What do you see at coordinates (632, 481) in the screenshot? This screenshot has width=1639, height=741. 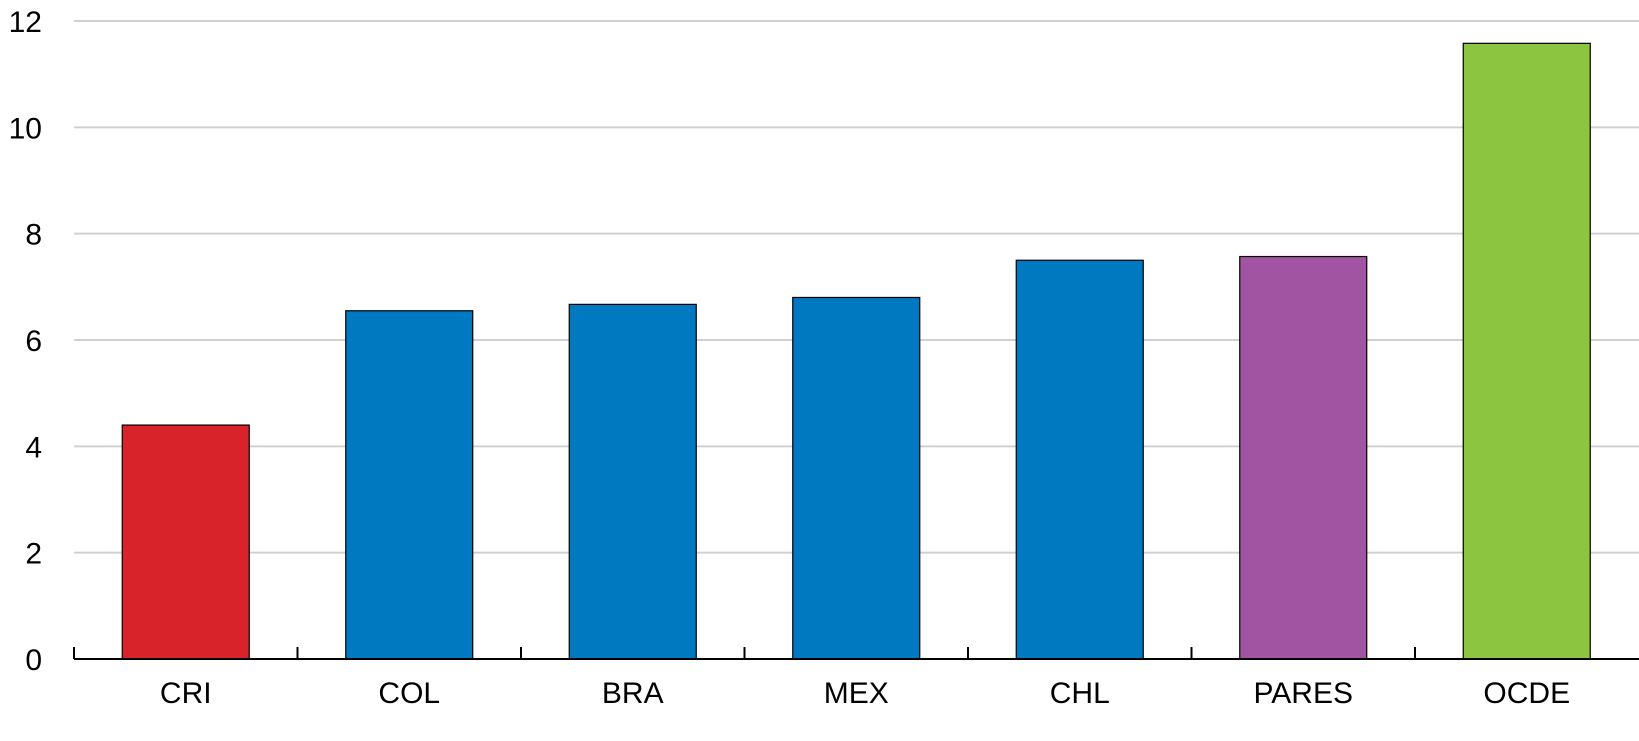 I see `bar-bra` at bounding box center [632, 481].